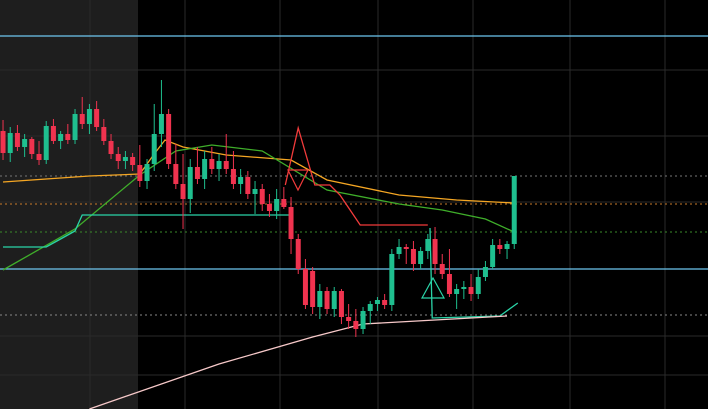  What do you see at coordinates (298, 180) in the screenshot?
I see `sell-signal` at bounding box center [298, 180].